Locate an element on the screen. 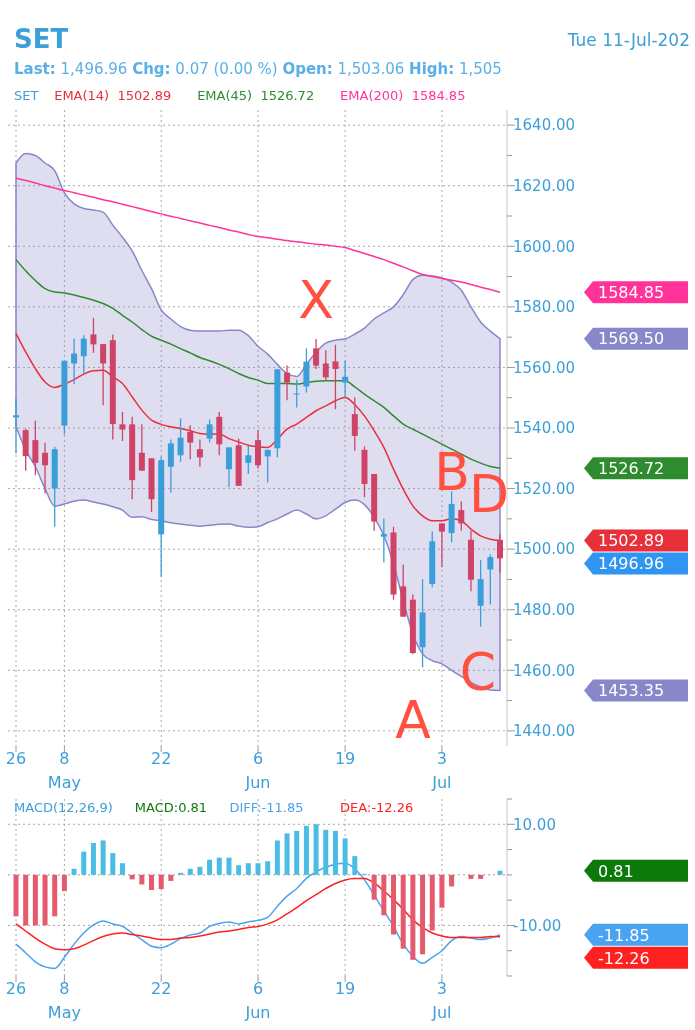  annotation: -11.85 is located at coordinates (282, 807).